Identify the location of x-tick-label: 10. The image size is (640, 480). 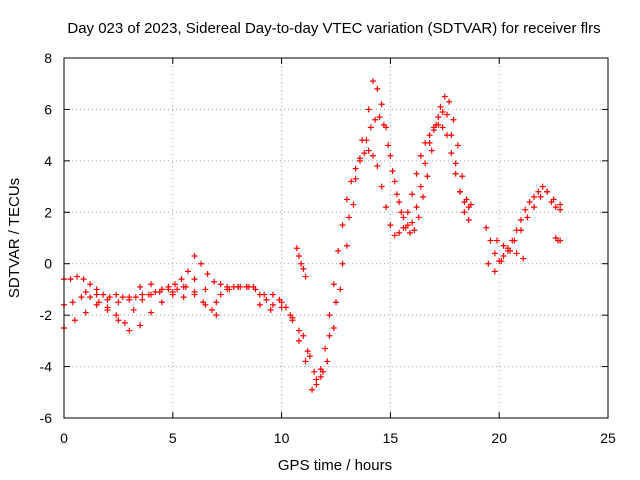
(282, 438).